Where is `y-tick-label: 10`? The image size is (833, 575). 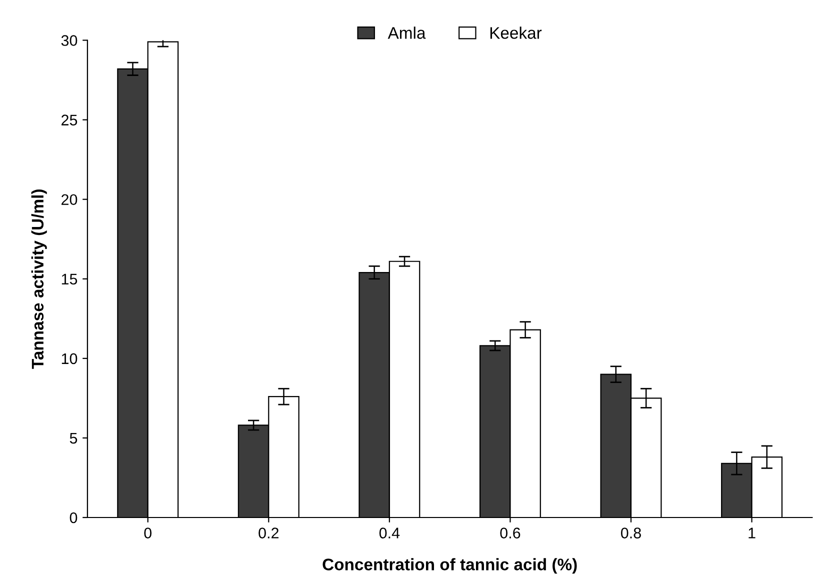
y-tick-label: 10 is located at coordinates (70, 358).